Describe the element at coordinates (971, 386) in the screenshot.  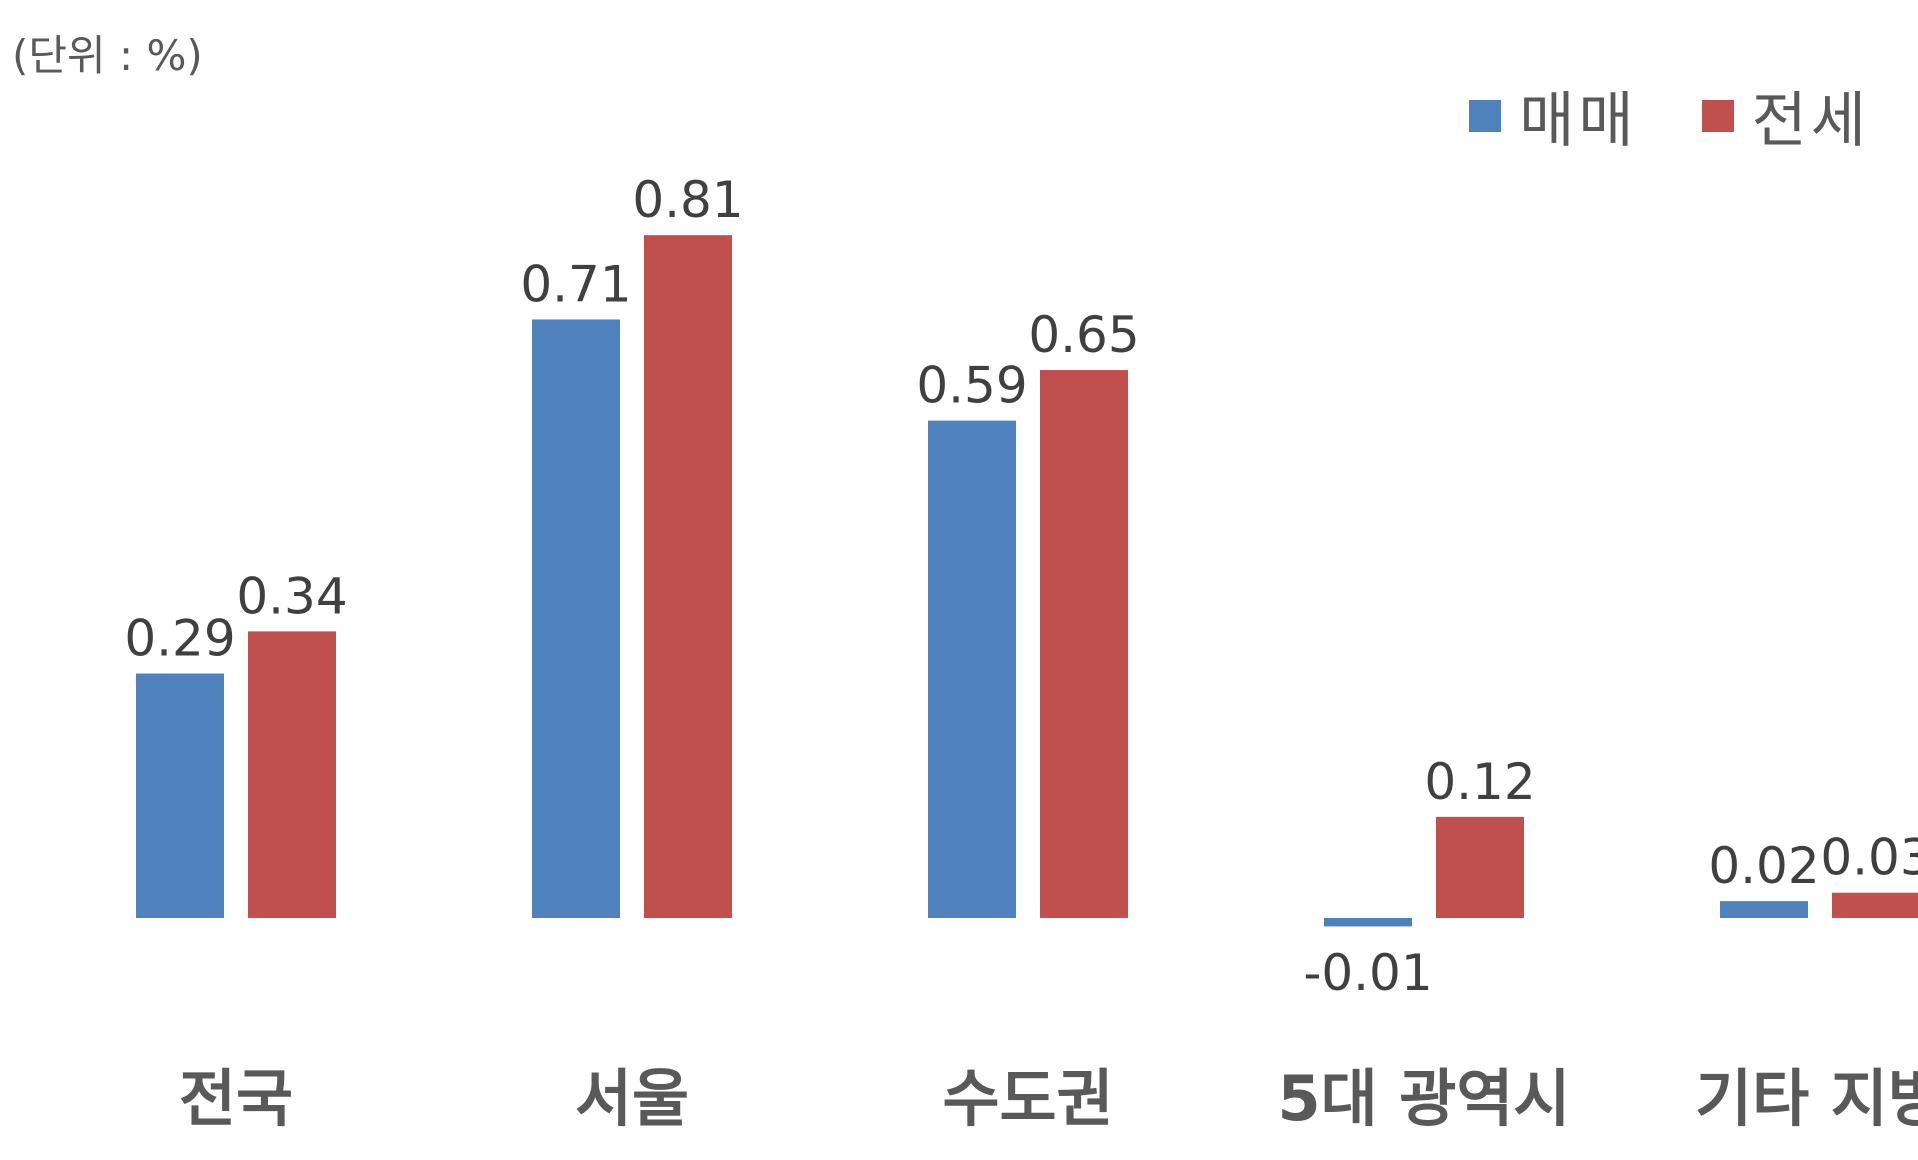
I see `data-label-series-1-cat-3: 0.59` at that location.